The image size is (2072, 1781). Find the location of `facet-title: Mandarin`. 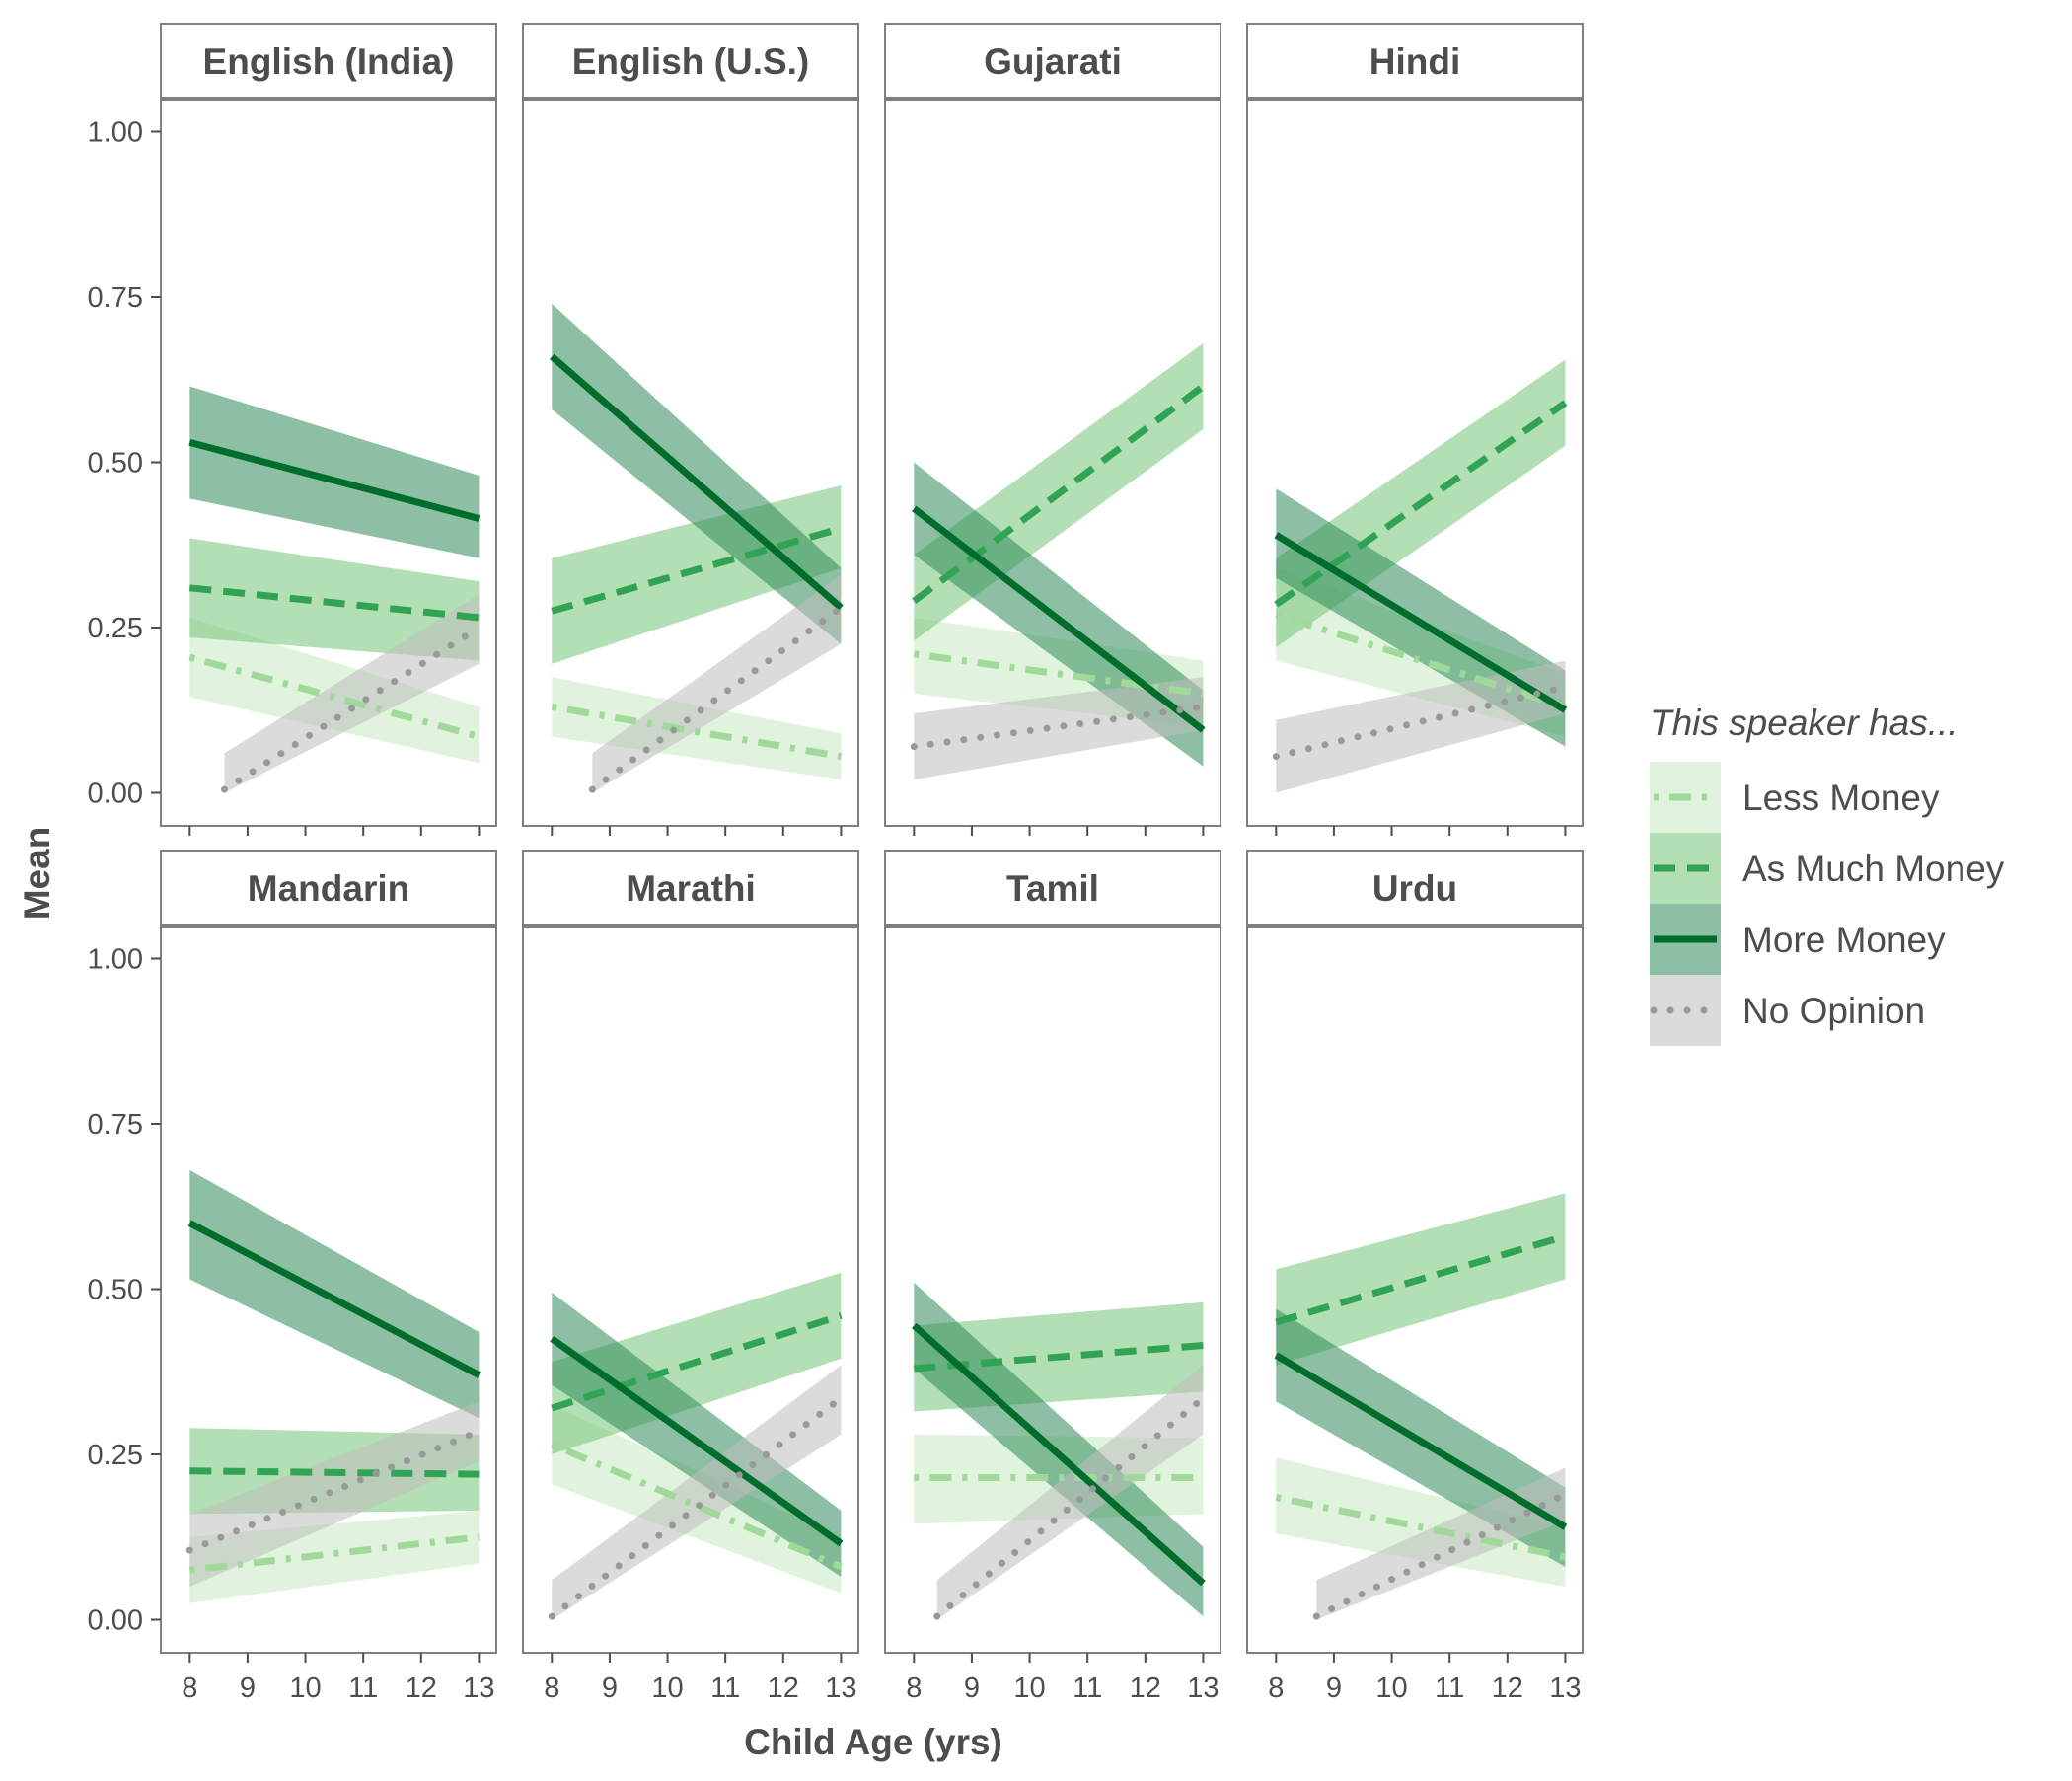

facet-title: Mandarin is located at coordinates (329, 888).